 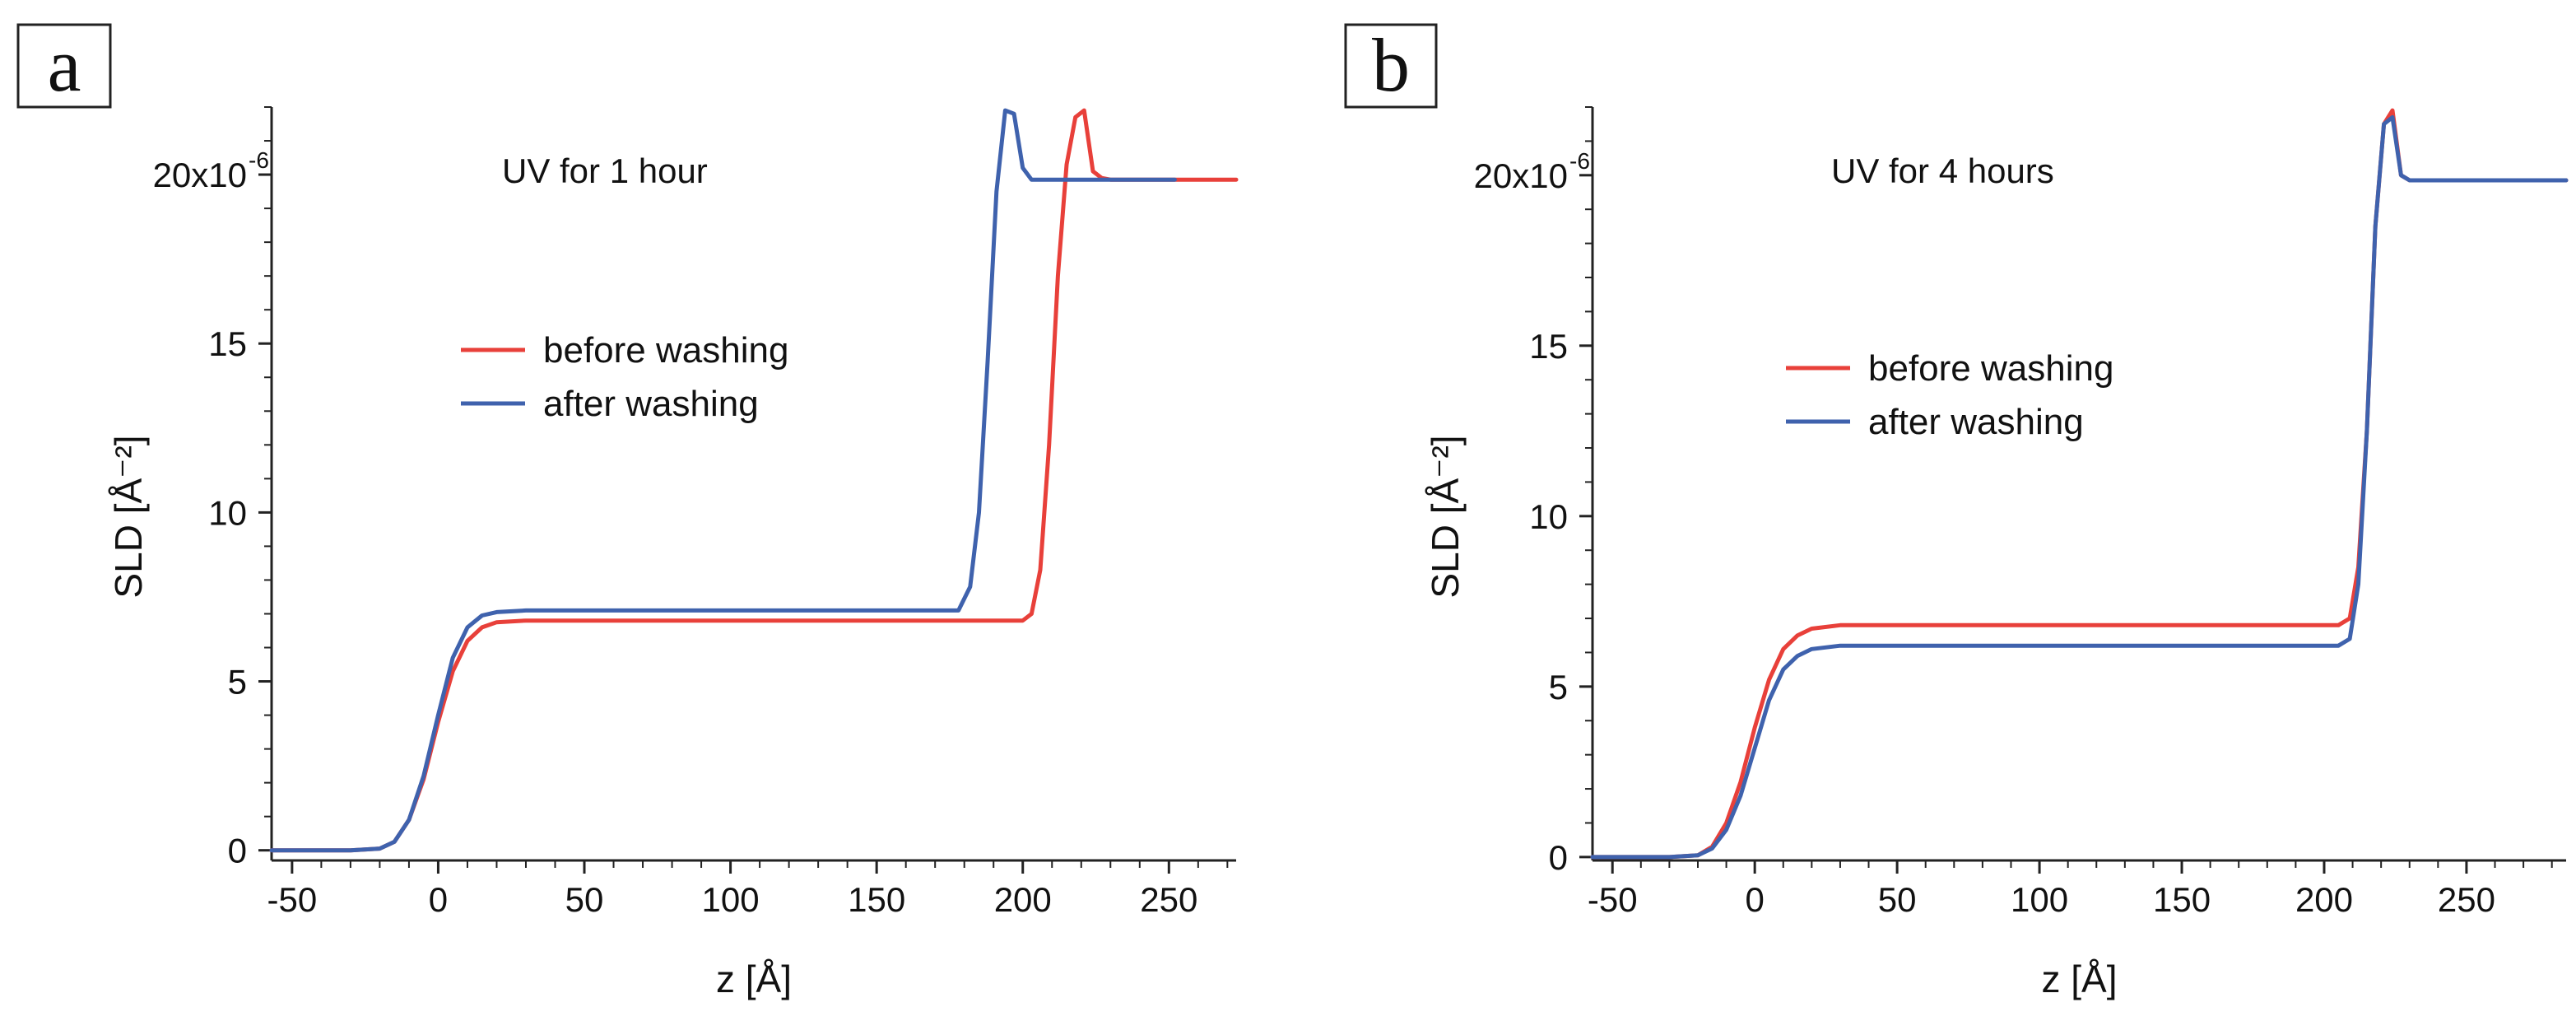 I want to click on chart-b-ytick-label-0: 0, so click(x=1558, y=857).